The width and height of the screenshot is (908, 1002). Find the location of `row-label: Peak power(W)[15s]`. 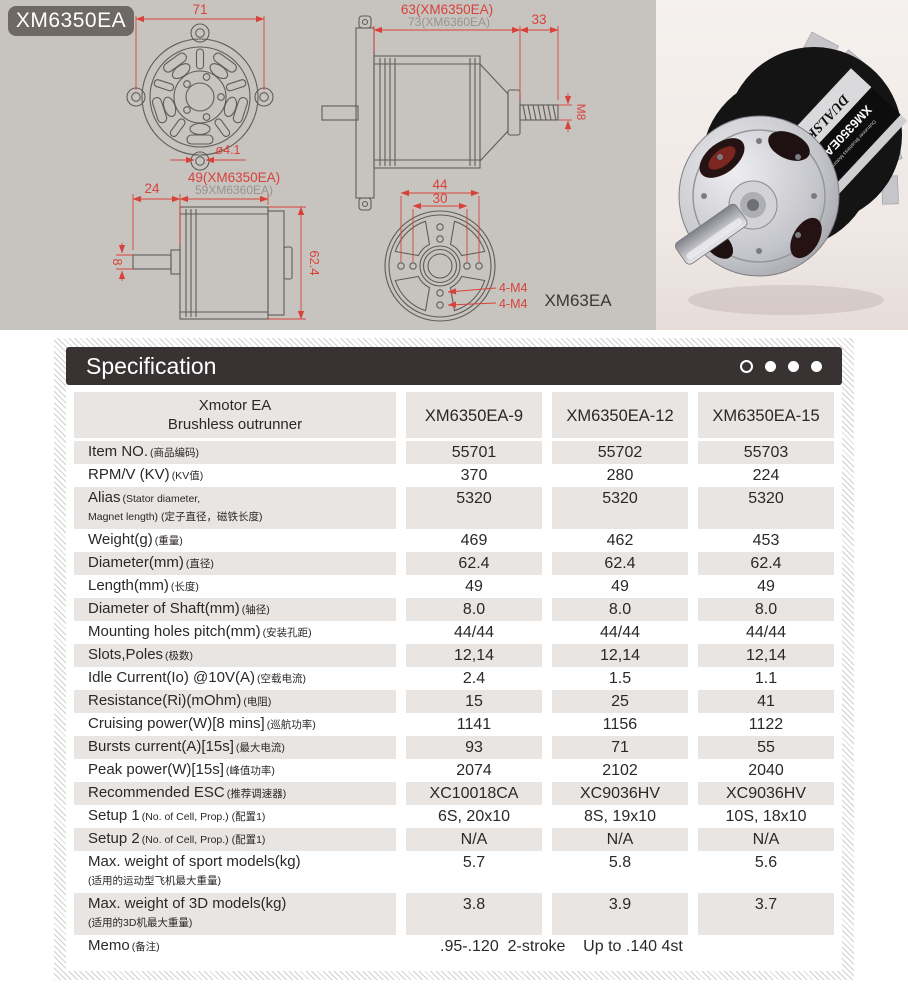

row-label: Peak power(W)[15s] is located at coordinates (156, 769).